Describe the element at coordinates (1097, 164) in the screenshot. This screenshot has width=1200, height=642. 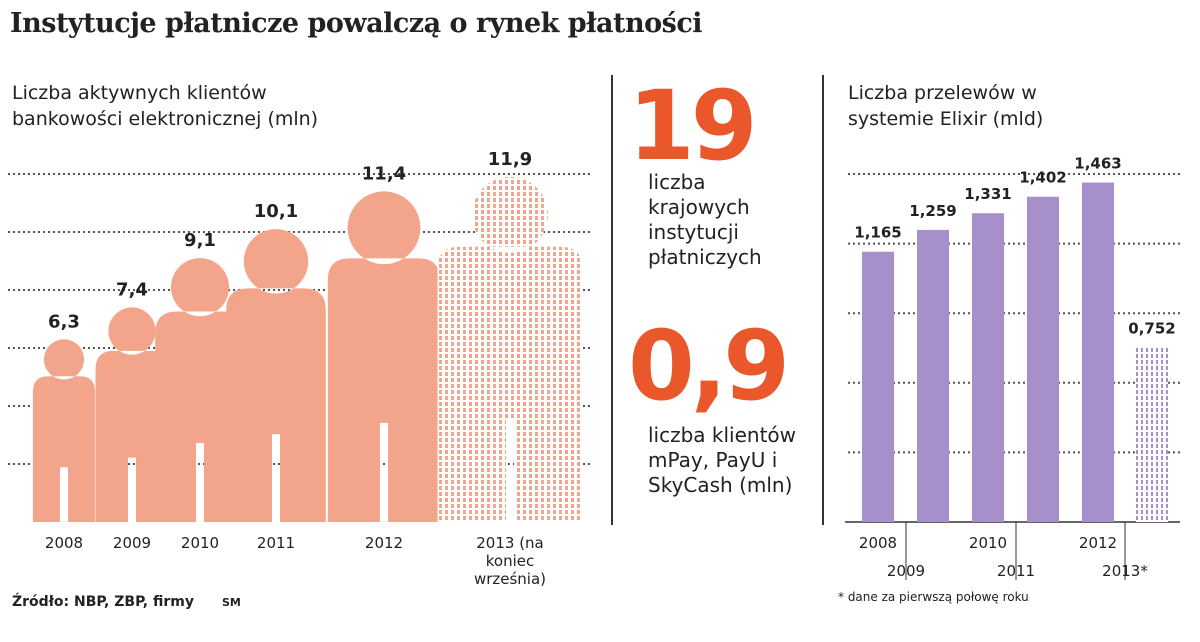
I see `value-label: 1,463` at that location.